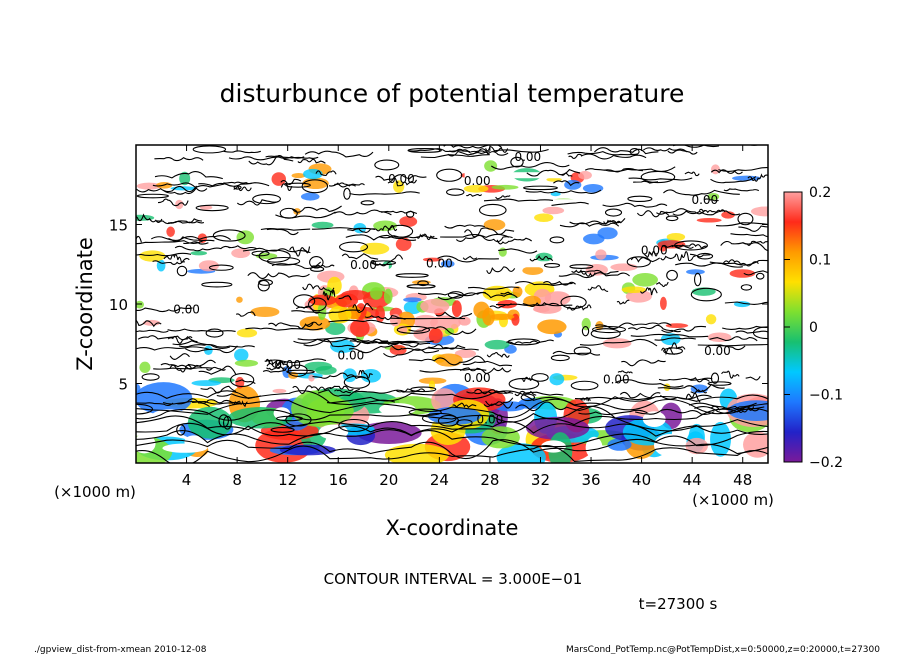  I want to click on x-axis-label: X-coordinate, so click(452, 528).